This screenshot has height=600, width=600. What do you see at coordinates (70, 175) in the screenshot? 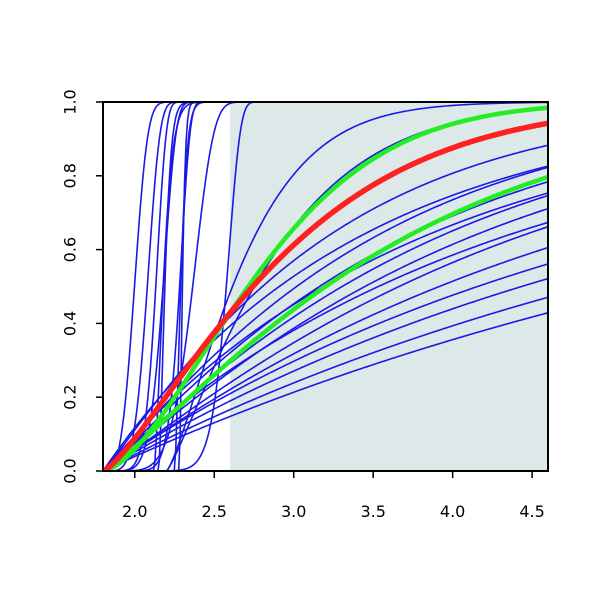
I see `y-tick-label: 0.8` at bounding box center [70, 175].